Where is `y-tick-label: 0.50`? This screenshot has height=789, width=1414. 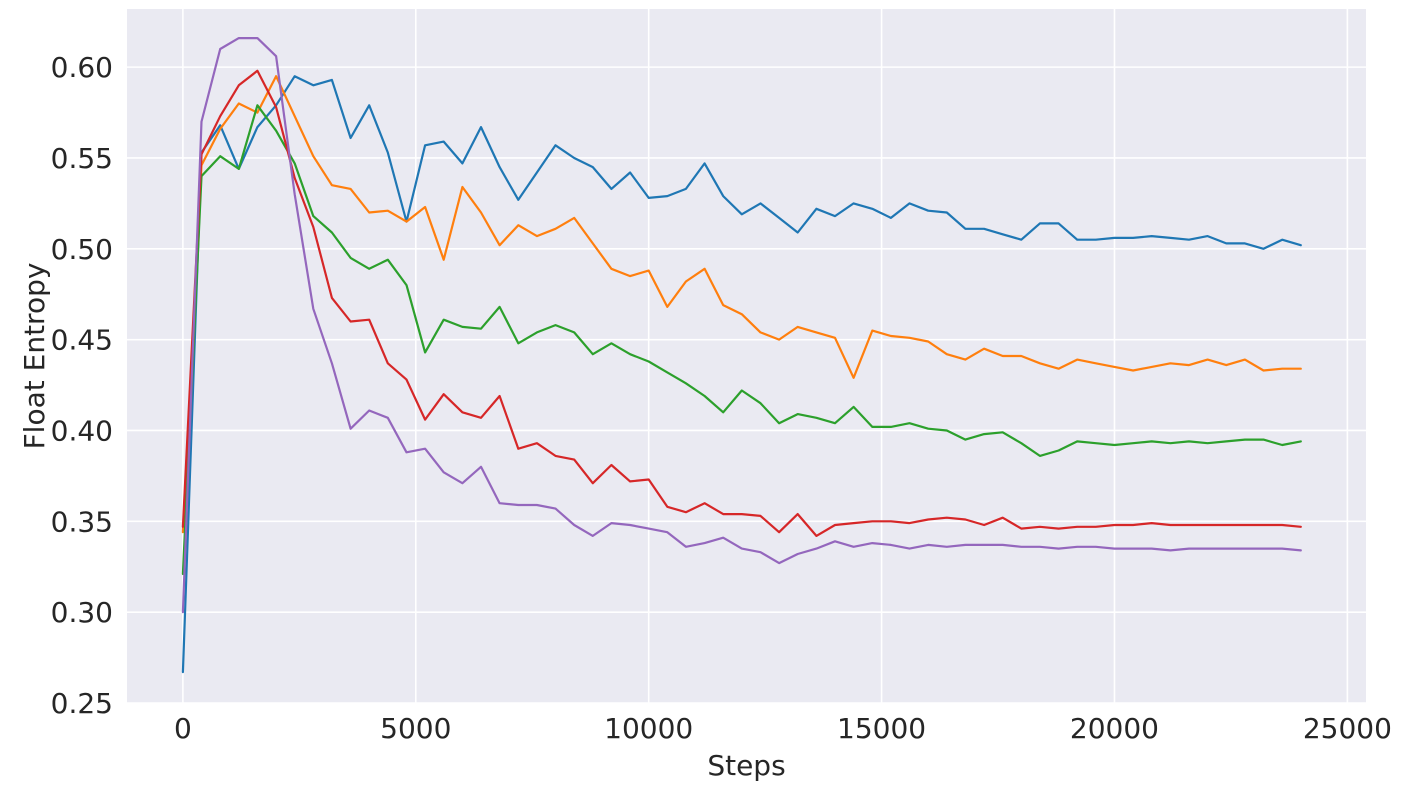
y-tick-label: 0.50 is located at coordinates (82, 249).